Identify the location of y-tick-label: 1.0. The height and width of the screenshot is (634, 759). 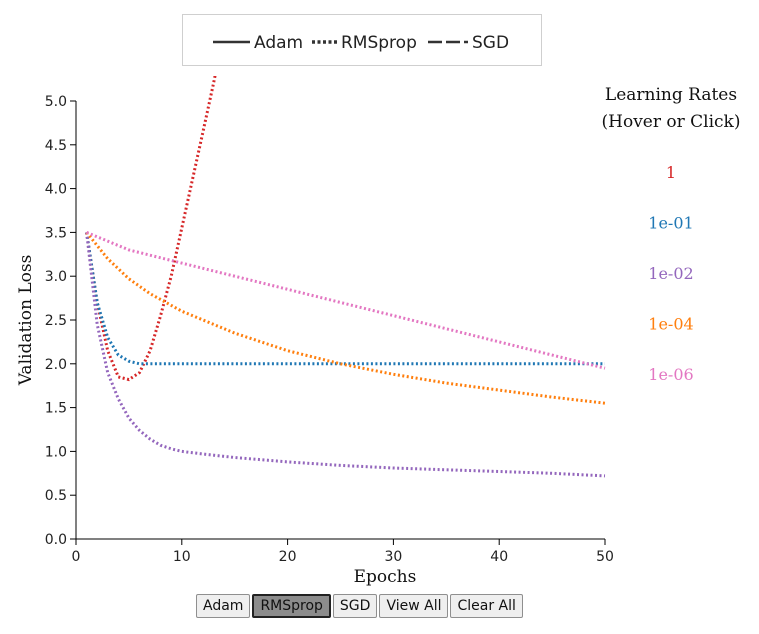
(56, 452).